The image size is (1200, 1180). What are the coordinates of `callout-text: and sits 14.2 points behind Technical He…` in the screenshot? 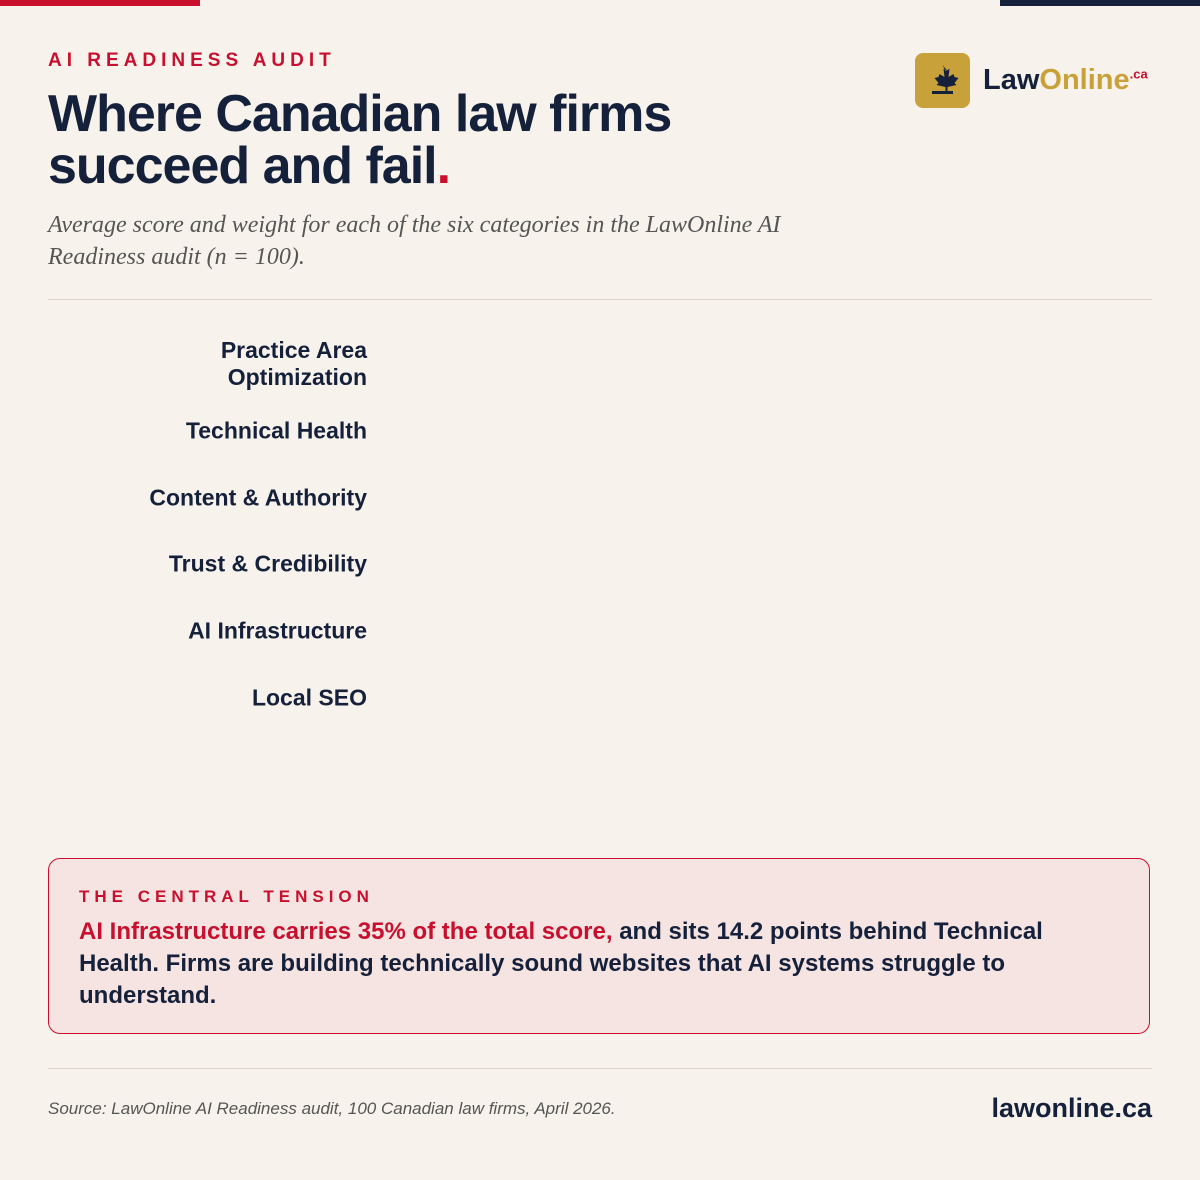 It's located at (561, 963).